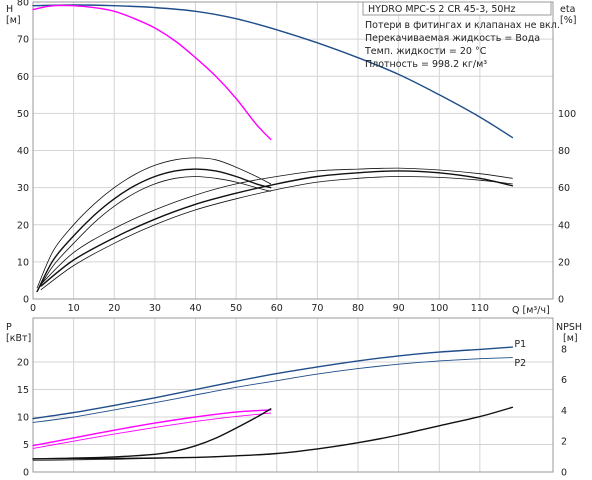  What do you see at coordinates (23, 40) in the screenshot?
I see `h-tick-label: 70` at bounding box center [23, 40].